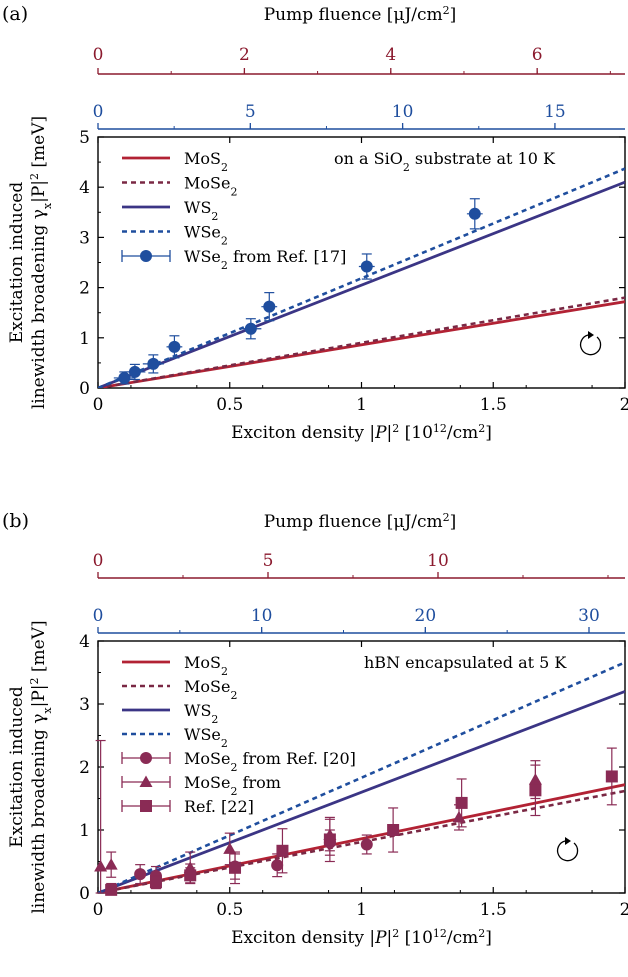  I want to click on chart-annotation: hBN encapsulated at 5 K, so click(465, 662).